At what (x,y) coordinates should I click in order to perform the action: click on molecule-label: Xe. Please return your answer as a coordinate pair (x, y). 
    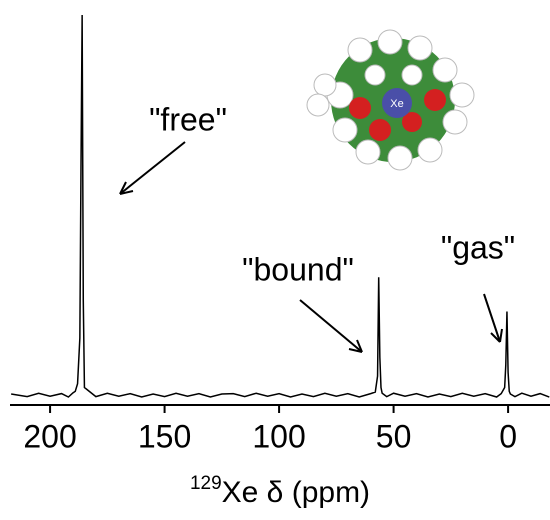
    Looking at the image, I should click on (396, 104).